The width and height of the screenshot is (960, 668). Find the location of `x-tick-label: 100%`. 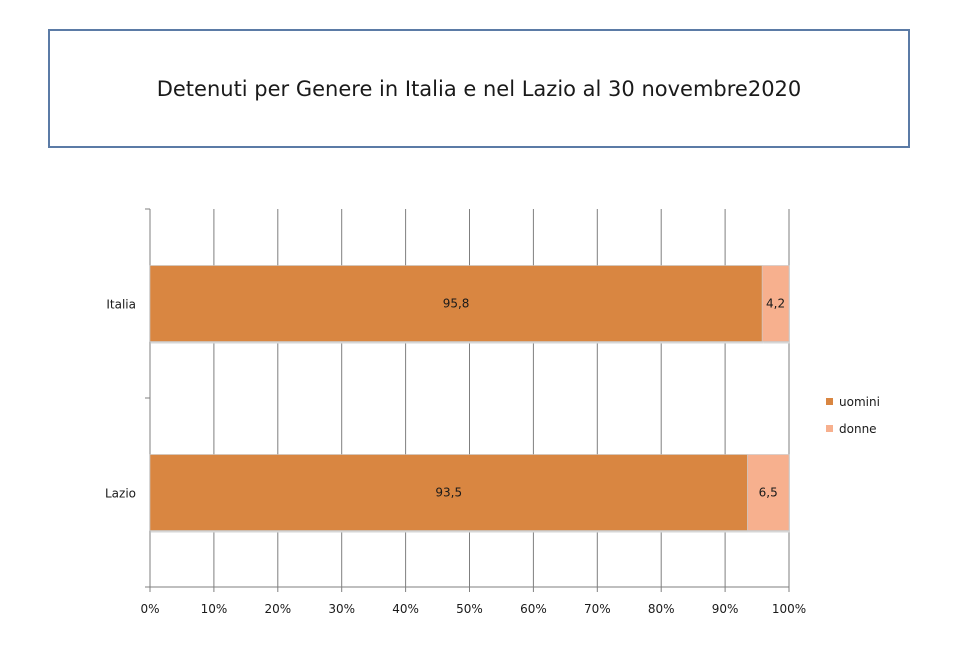

x-tick-label: 100% is located at coordinates (789, 609).